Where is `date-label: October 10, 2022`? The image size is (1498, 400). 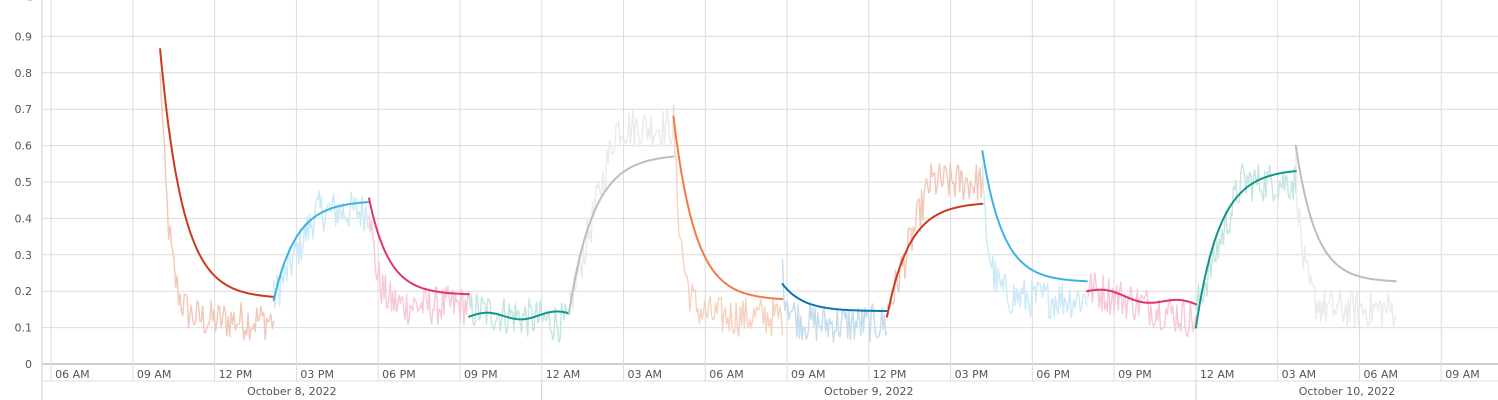 date-label: October 10, 2022 is located at coordinates (1347, 391).